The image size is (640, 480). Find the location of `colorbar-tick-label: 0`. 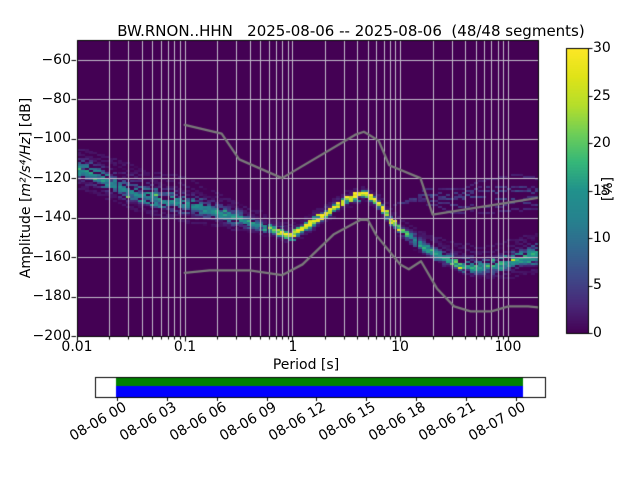

colorbar-tick-label: 0 is located at coordinates (597, 333).